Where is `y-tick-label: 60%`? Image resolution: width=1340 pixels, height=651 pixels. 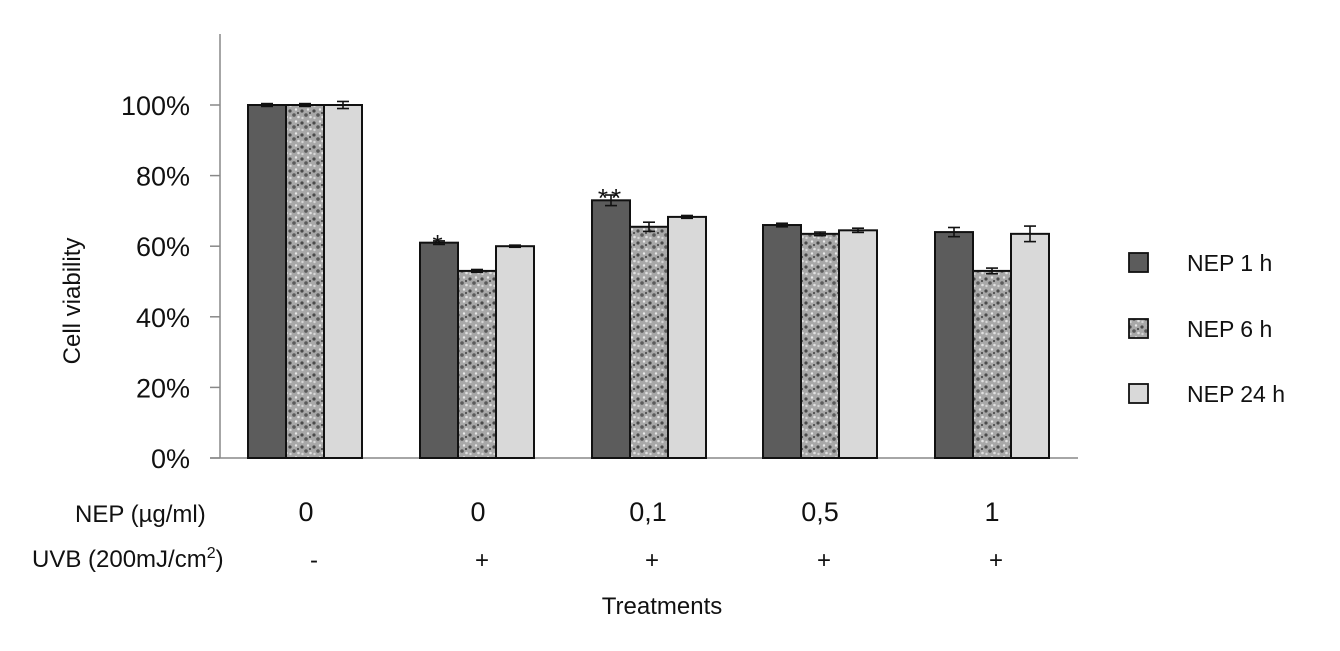 y-tick-label: 60% is located at coordinates (163, 247).